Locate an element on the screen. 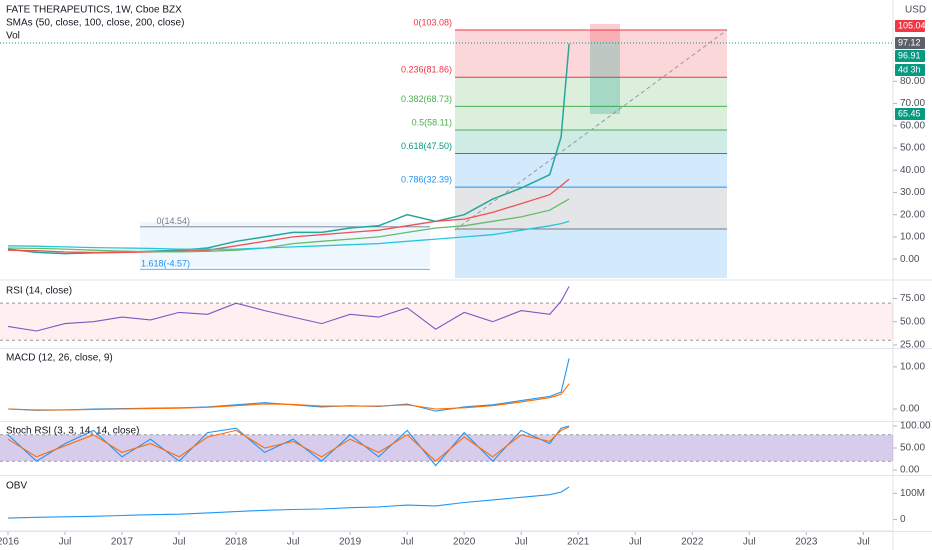 This screenshot has height=550, width=932. price-tick-label: 20.00 is located at coordinates (912, 214).